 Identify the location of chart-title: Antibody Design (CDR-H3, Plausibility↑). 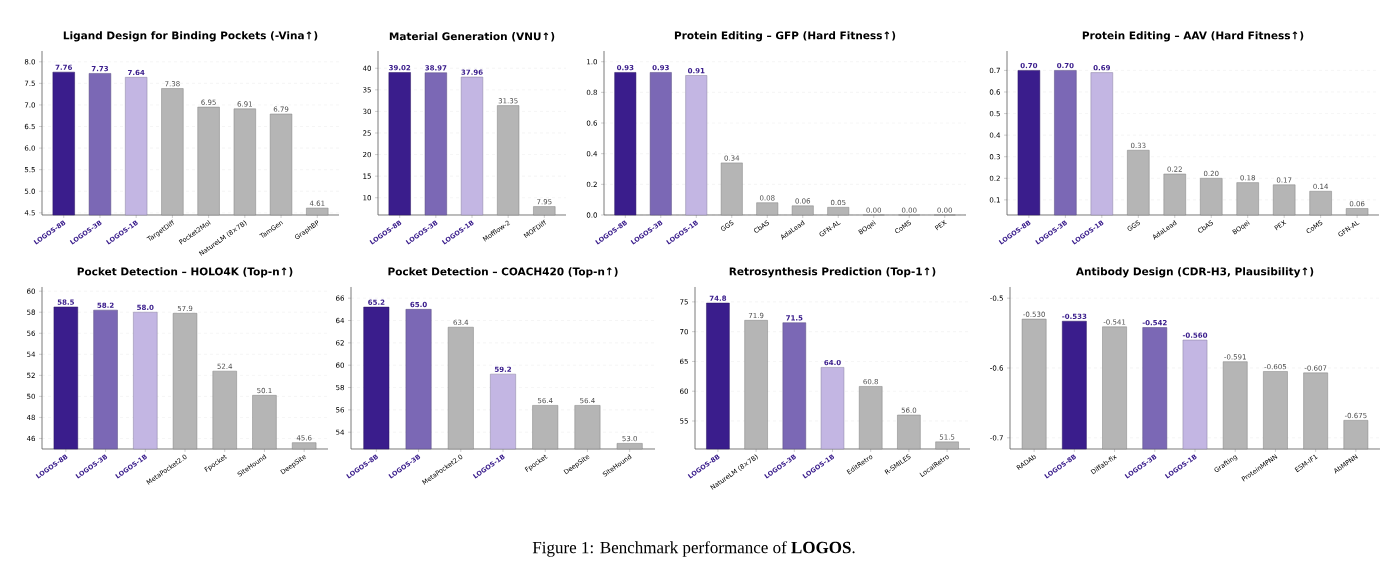
(1194, 272).